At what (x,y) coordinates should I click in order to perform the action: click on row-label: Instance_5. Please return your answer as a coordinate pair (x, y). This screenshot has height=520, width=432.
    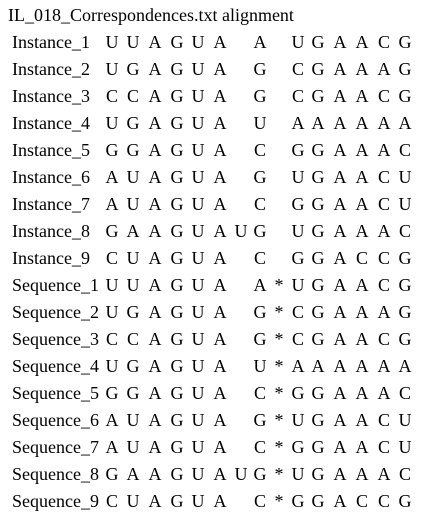
    Looking at the image, I should click on (51, 150).